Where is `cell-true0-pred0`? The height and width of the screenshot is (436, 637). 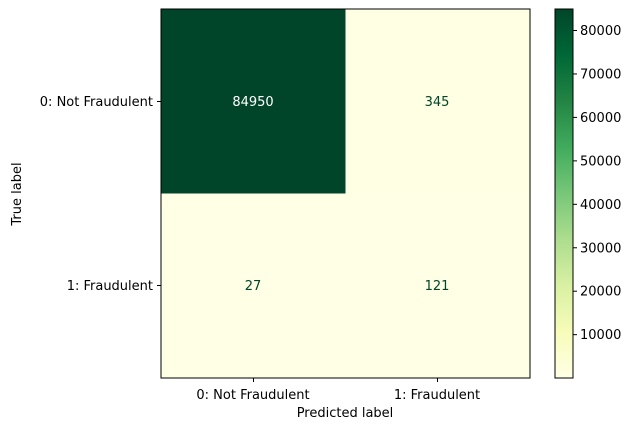 cell-true0-pred0 is located at coordinates (253, 101).